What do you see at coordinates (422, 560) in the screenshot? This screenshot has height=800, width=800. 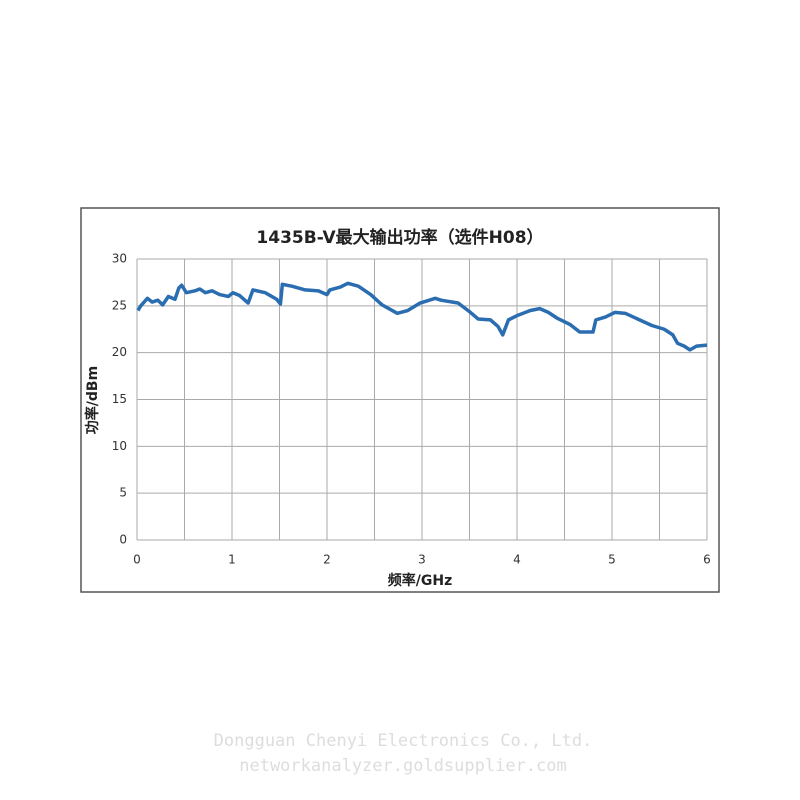 I see `x-tick-label: 3` at bounding box center [422, 560].